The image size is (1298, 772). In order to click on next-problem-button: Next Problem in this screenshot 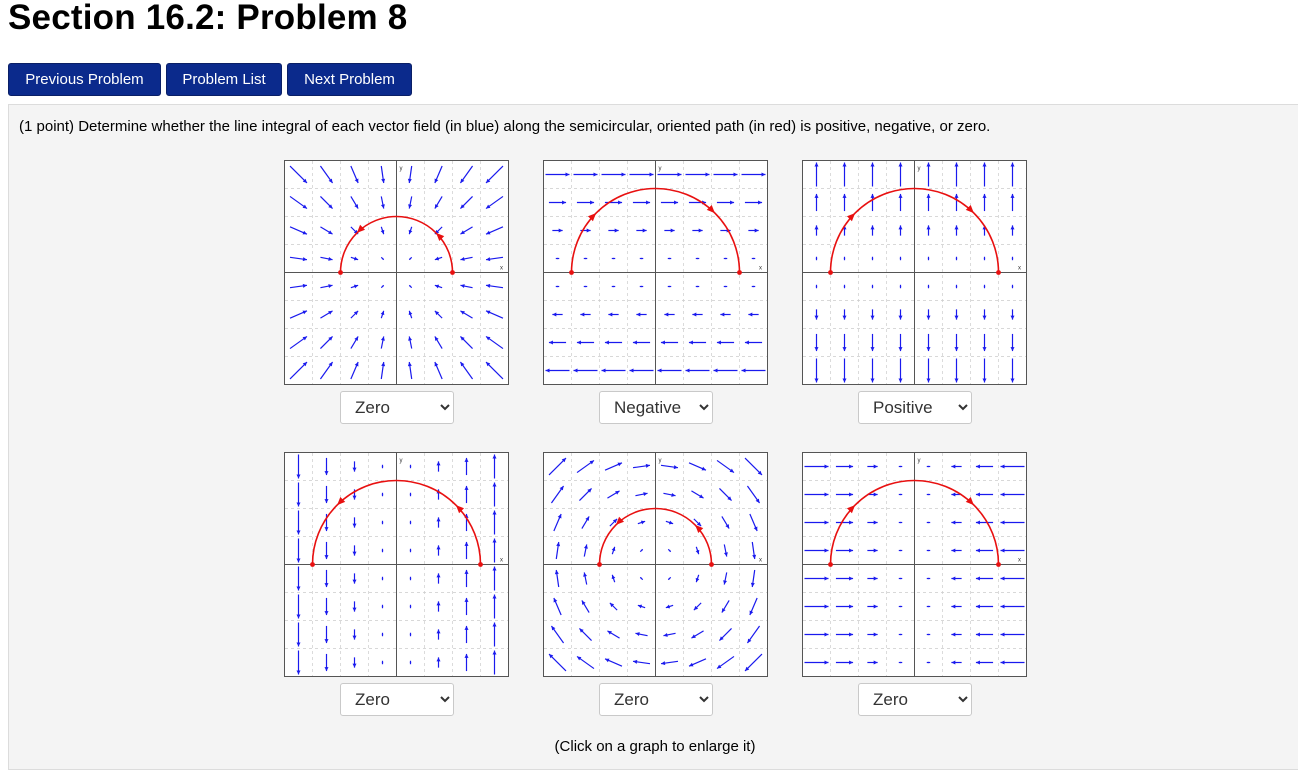, I will do `click(349, 79)`.